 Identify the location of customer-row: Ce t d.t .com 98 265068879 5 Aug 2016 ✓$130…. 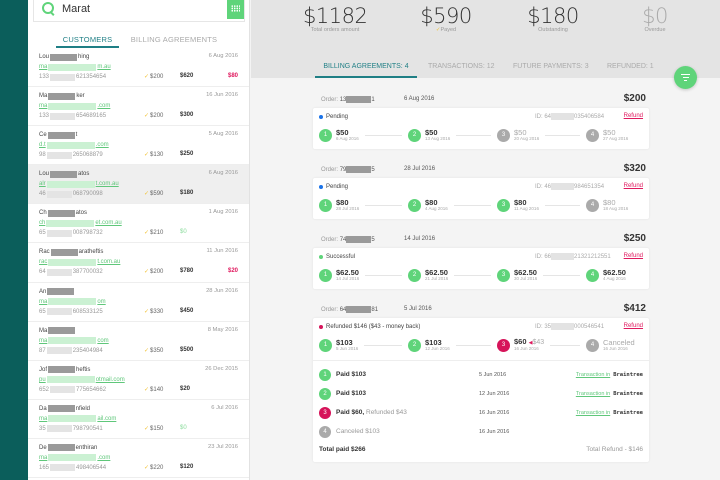
(138, 146).